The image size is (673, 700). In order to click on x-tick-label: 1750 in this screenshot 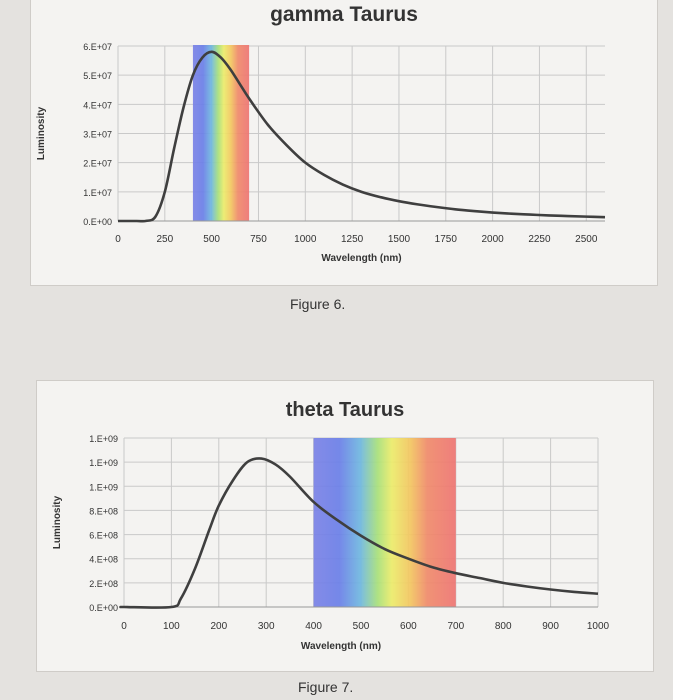, I will do `click(446, 239)`.